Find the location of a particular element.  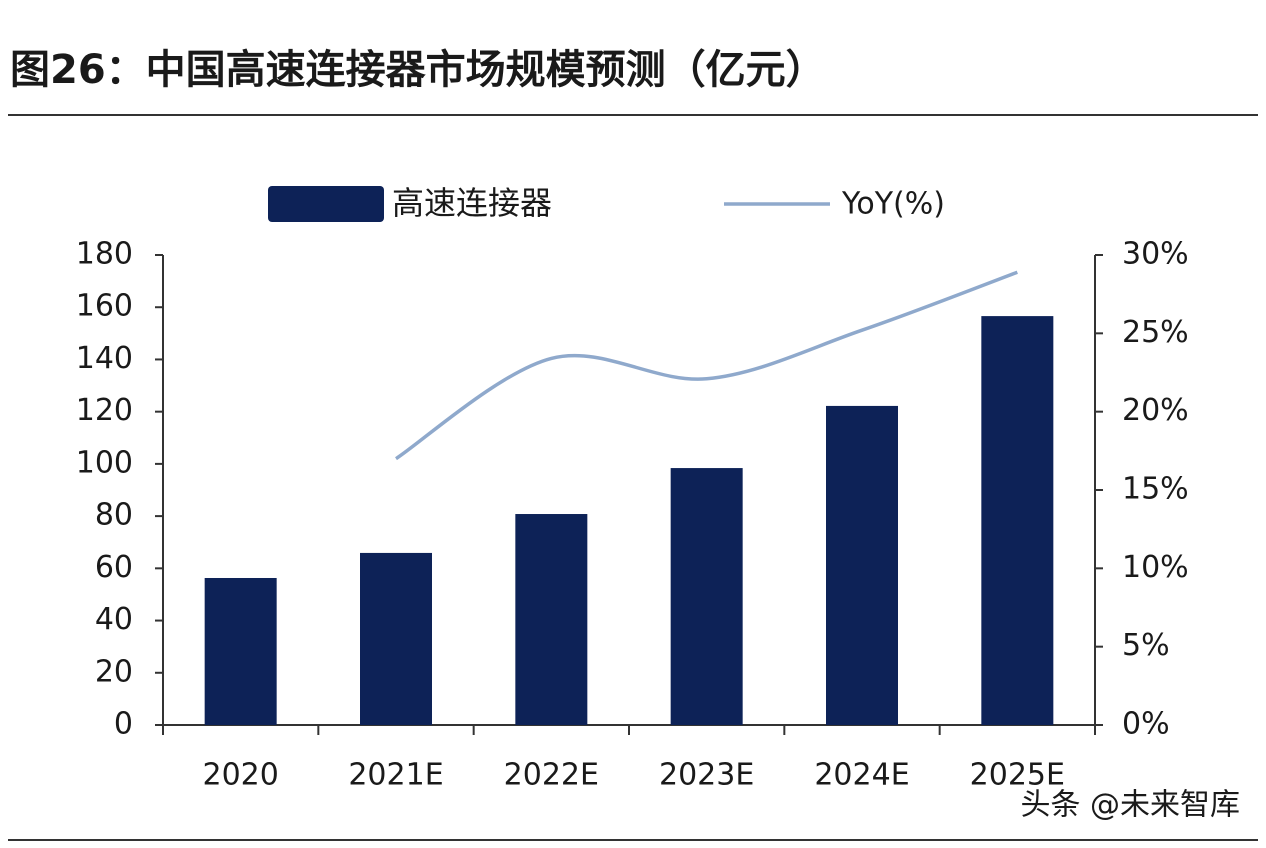

legend-swatch is located at coordinates (326, 204).